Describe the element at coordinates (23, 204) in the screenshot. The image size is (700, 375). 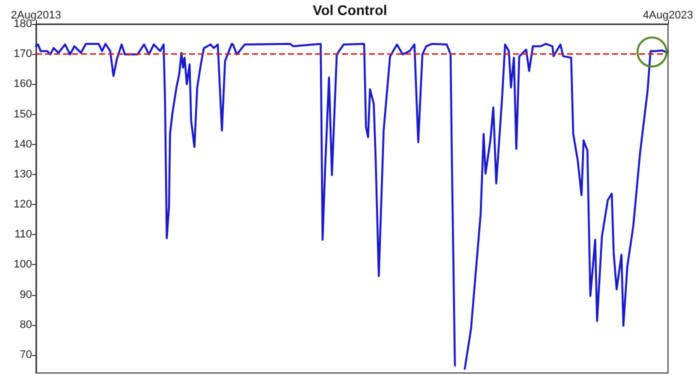
I see `y-tick-label: 120` at that location.